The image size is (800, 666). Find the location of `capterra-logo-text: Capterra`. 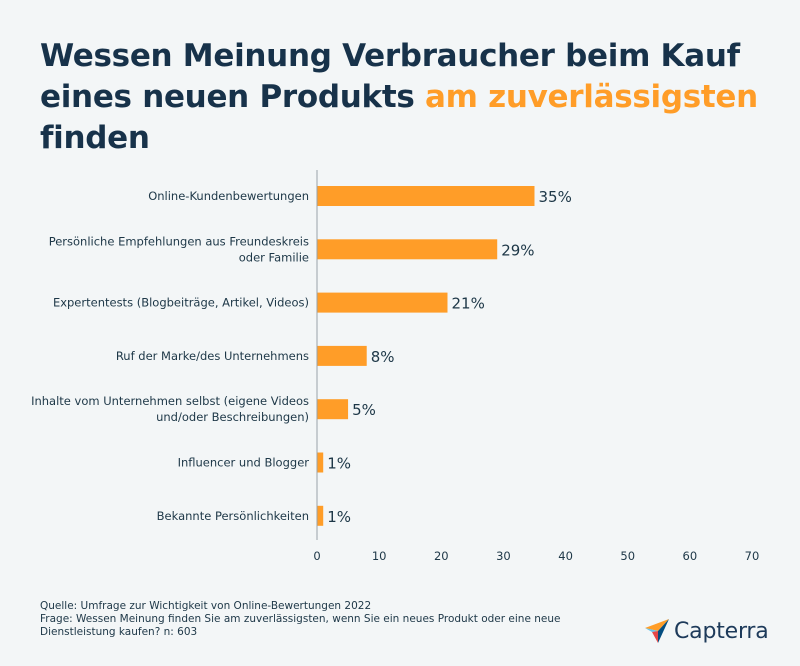

capterra-logo-text: Capterra is located at coordinates (721, 631).